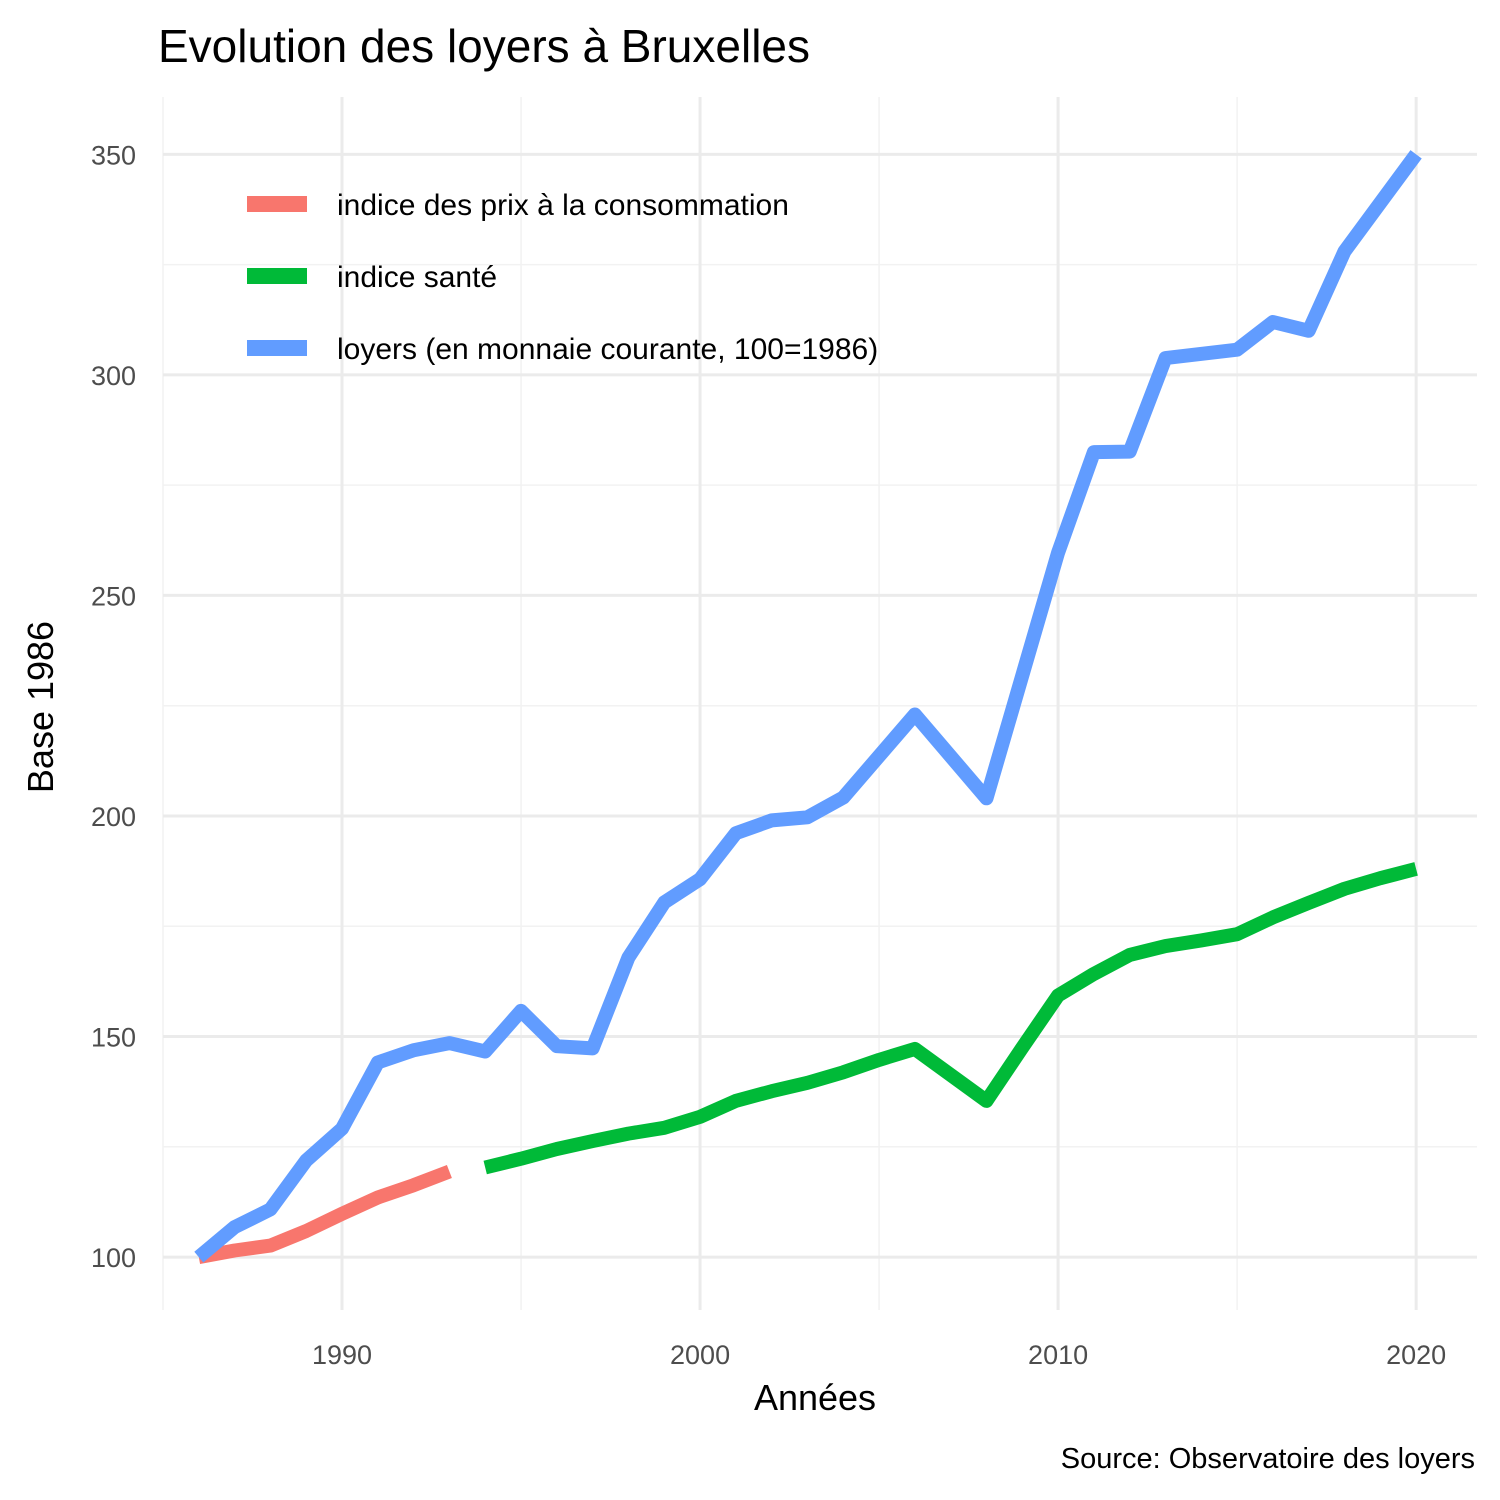 The height and width of the screenshot is (1500, 1500). What do you see at coordinates (484, 46) in the screenshot?
I see `chart-title: Evolution des loyers à Bruxelles` at bounding box center [484, 46].